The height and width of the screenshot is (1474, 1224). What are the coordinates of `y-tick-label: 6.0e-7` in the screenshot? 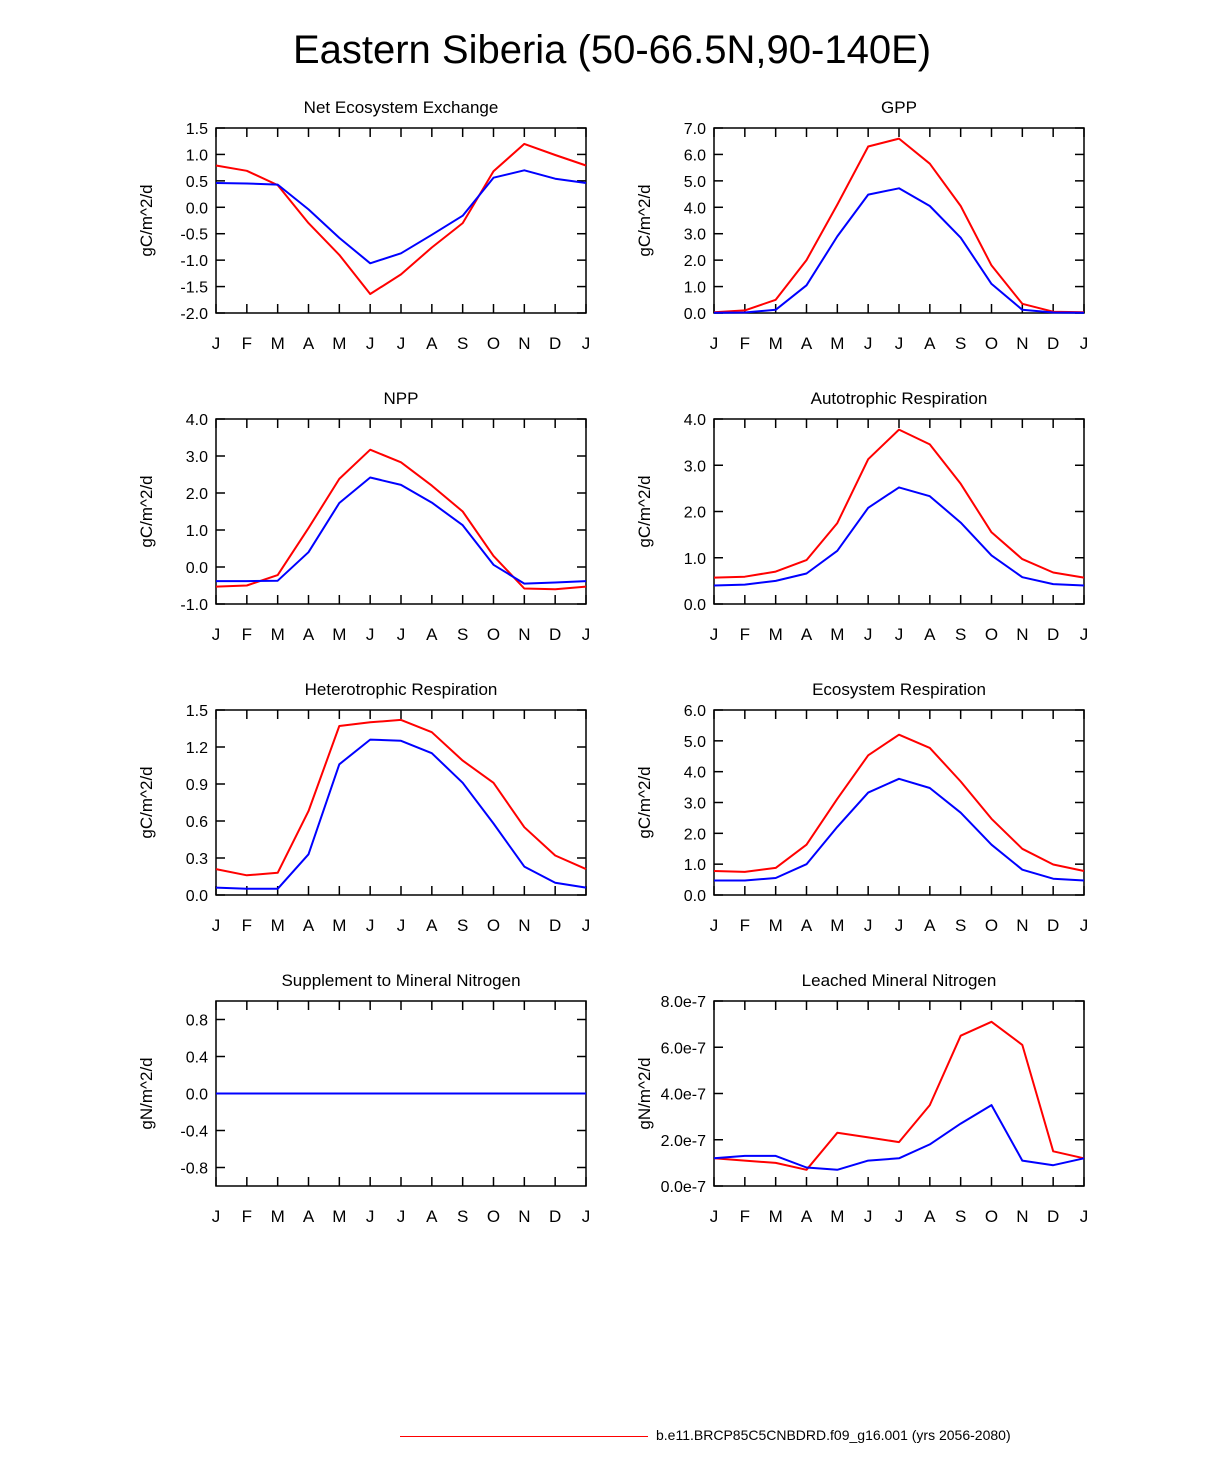 It's located at (683, 1048).